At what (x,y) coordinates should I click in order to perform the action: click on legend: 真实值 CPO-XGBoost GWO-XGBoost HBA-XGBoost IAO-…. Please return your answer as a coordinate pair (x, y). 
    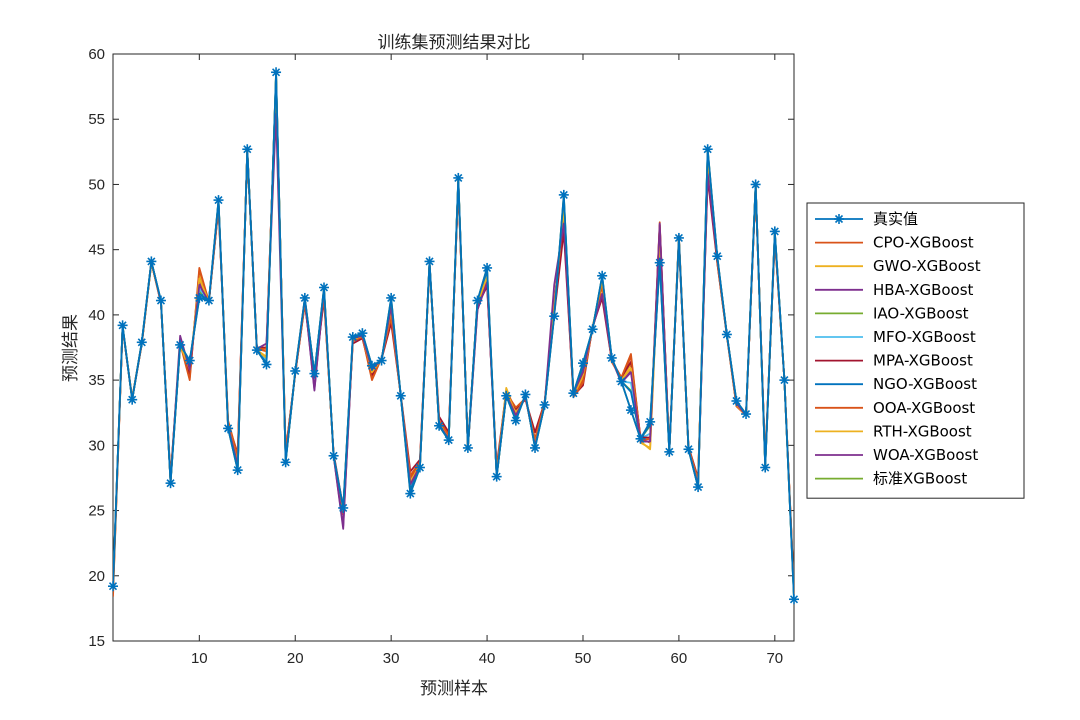
    Looking at the image, I should click on (915, 350).